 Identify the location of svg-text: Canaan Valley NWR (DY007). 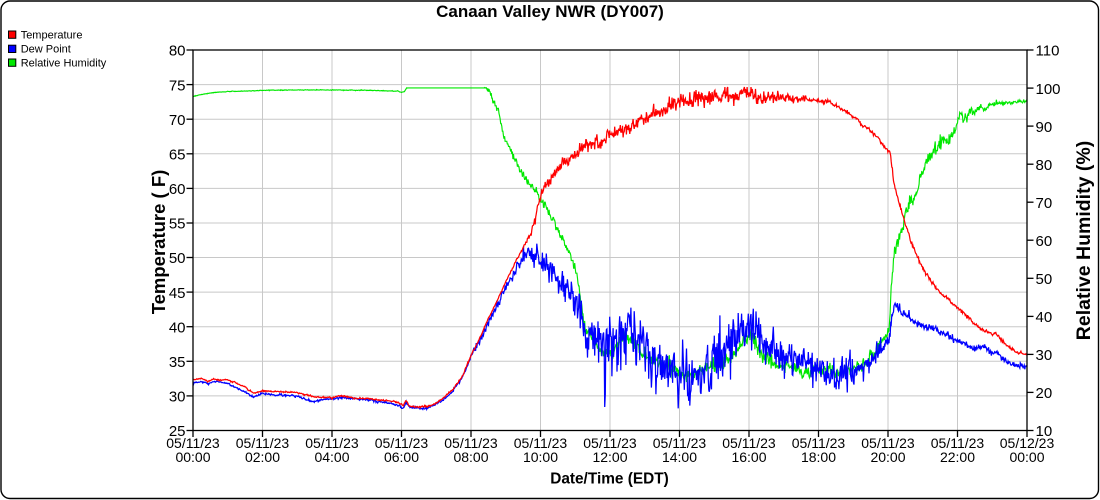
(550, 11).